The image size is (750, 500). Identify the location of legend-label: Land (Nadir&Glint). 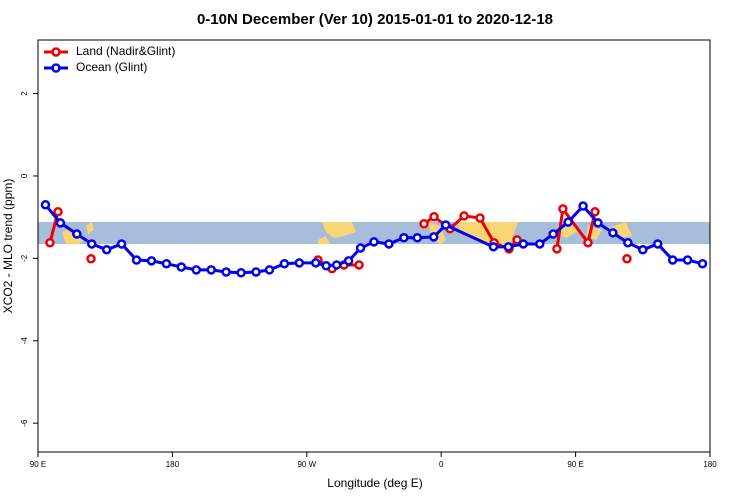
(125, 51).